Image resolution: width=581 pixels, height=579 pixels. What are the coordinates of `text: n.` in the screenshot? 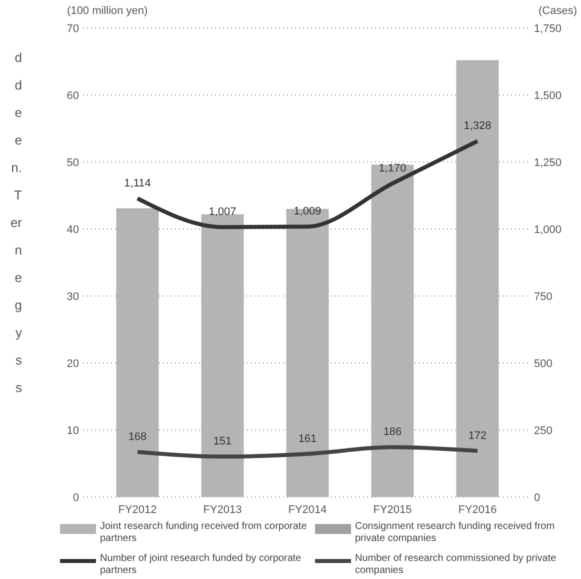 It's located at (16, 167).